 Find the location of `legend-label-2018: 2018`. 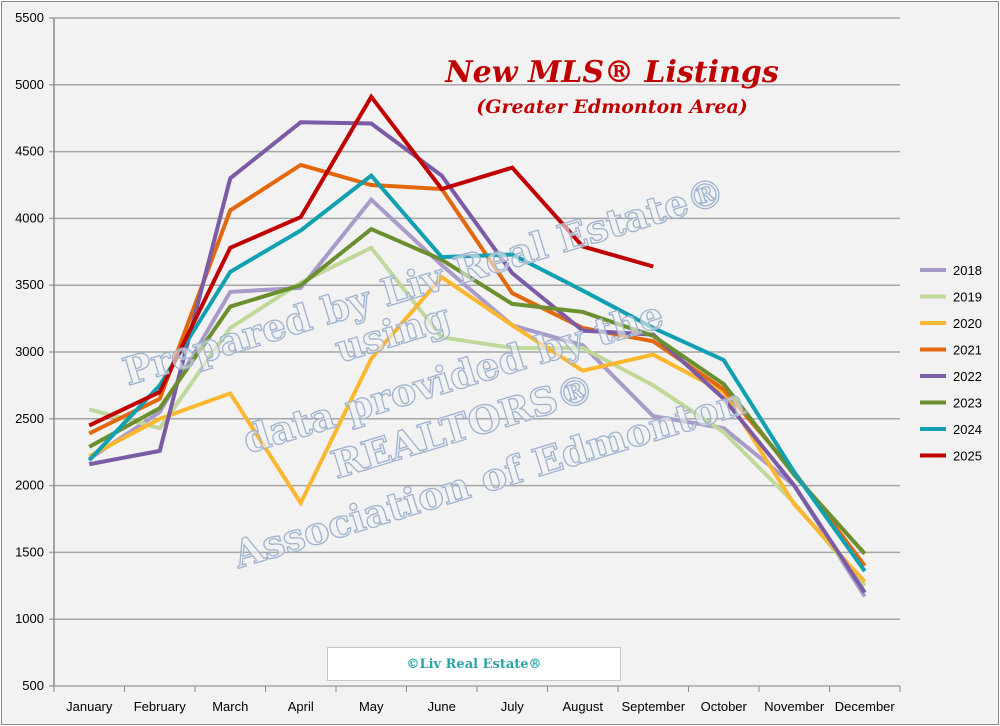

legend-label-2018: 2018 is located at coordinates (967, 270).